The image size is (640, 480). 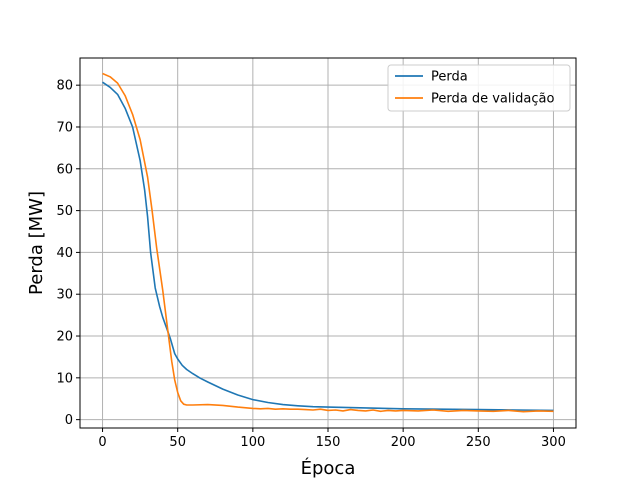 I want to click on x-tick-label: 200, so click(x=403, y=442).